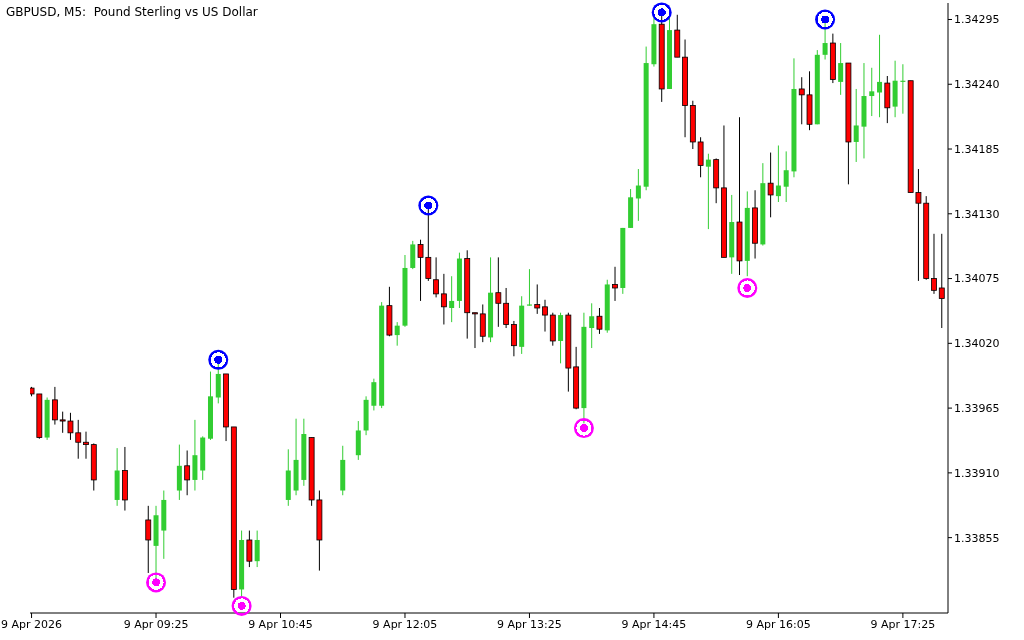 This screenshot has height=640, width=1024. Describe the element at coordinates (529, 624) in the screenshot. I see `x-tick-label: 9 Apr 13:25` at that location.